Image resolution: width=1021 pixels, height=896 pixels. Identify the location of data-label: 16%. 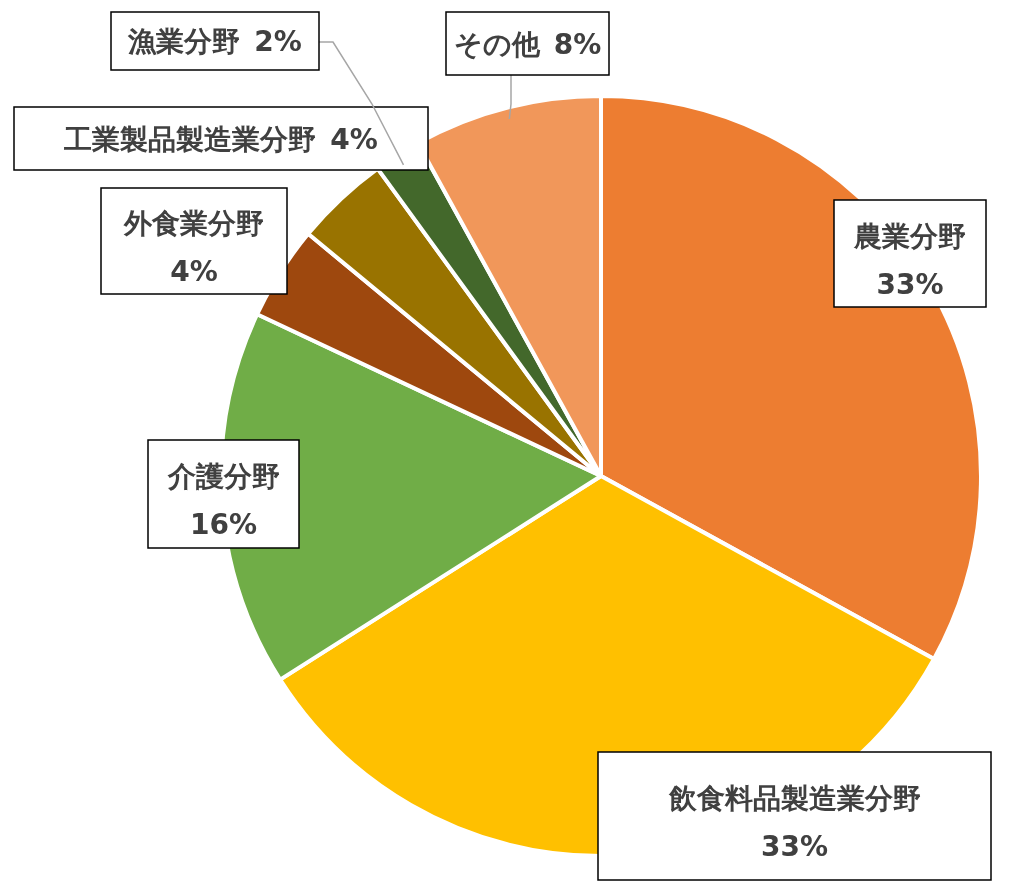
(223, 524).